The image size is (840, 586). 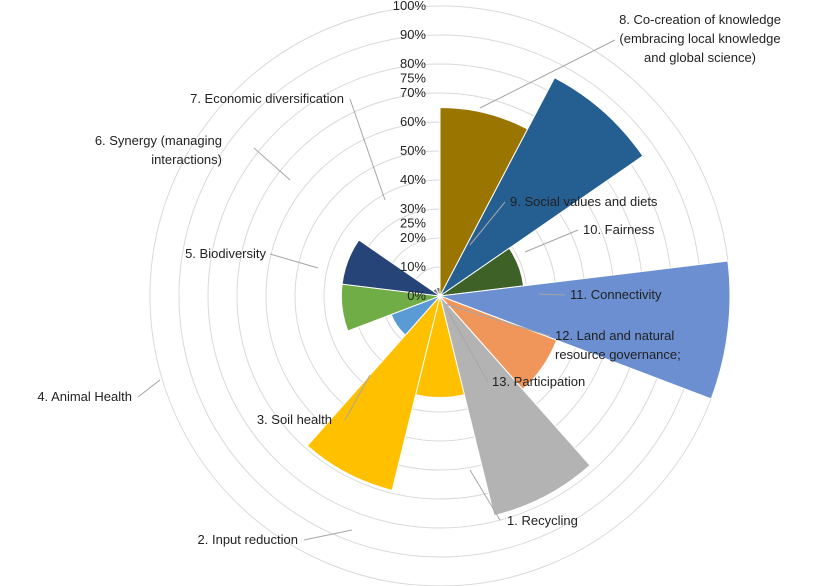 What do you see at coordinates (267, 98) in the screenshot?
I see `category-label: 7. Economic diversification` at bounding box center [267, 98].